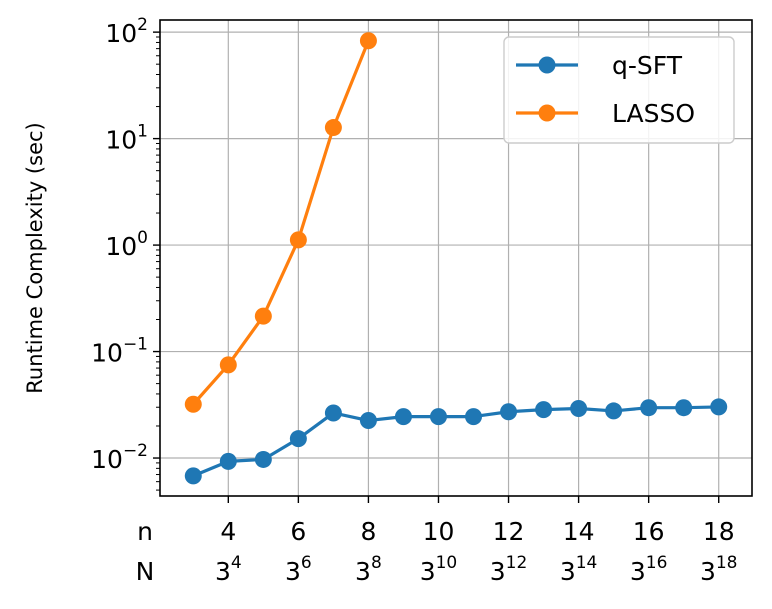  I want to click on x-tick-label-n: 18, so click(719, 531).